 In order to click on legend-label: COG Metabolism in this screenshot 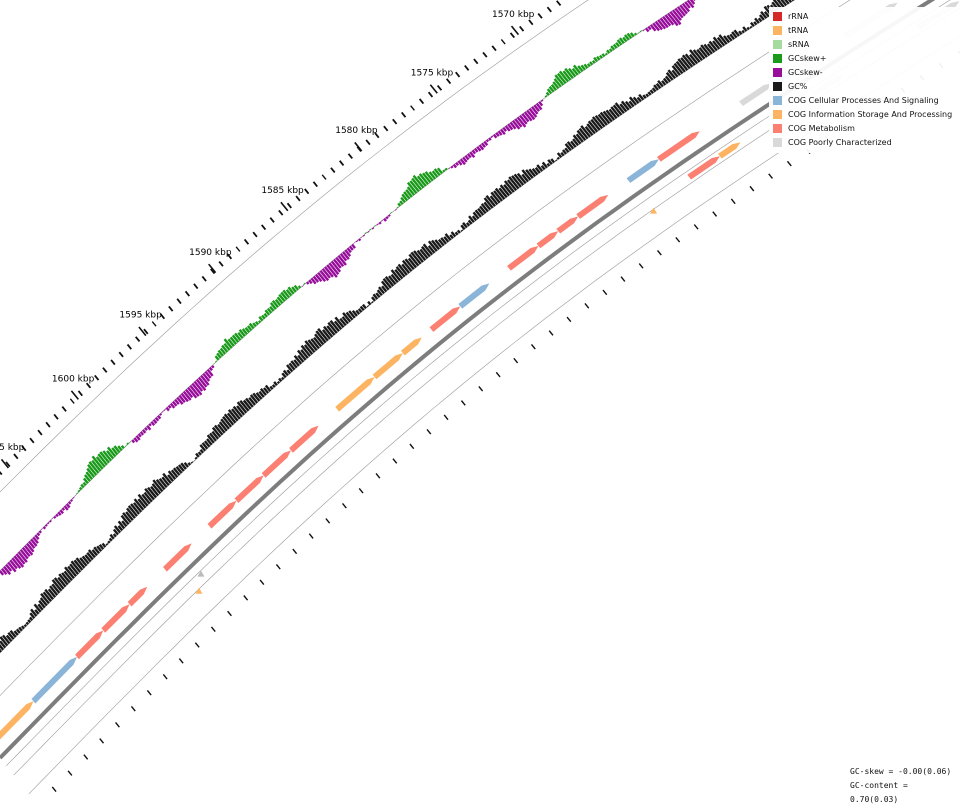, I will do `click(821, 128)`.